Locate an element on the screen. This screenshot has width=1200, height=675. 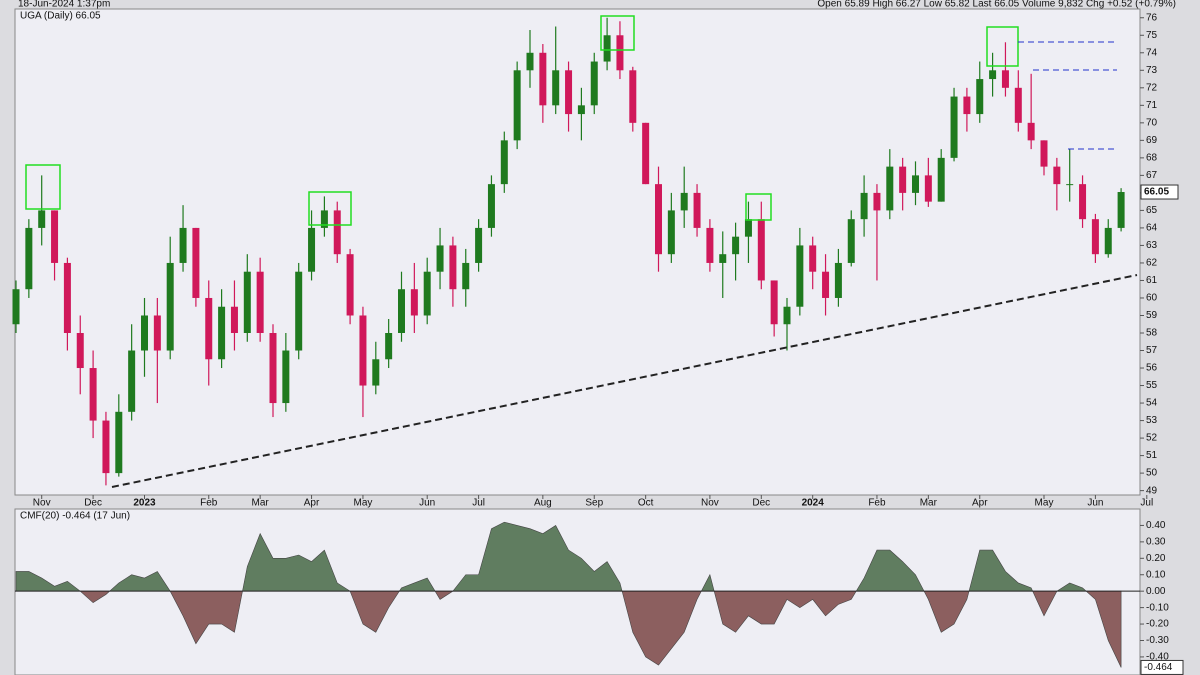
y-tick-label: 0.30 is located at coordinates (1156, 542).